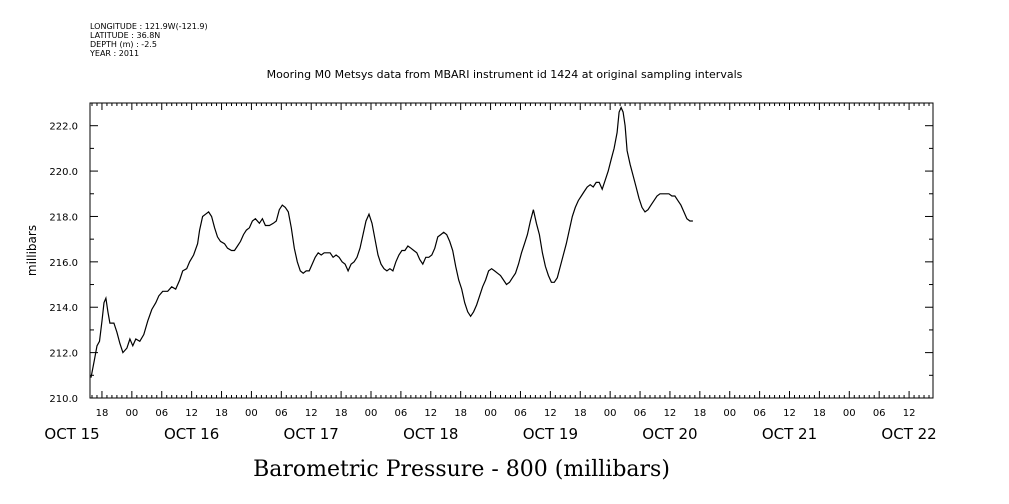 The width and height of the screenshot is (1009, 504). I want to click on x-date-label: OCT 15, so click(71, 434).